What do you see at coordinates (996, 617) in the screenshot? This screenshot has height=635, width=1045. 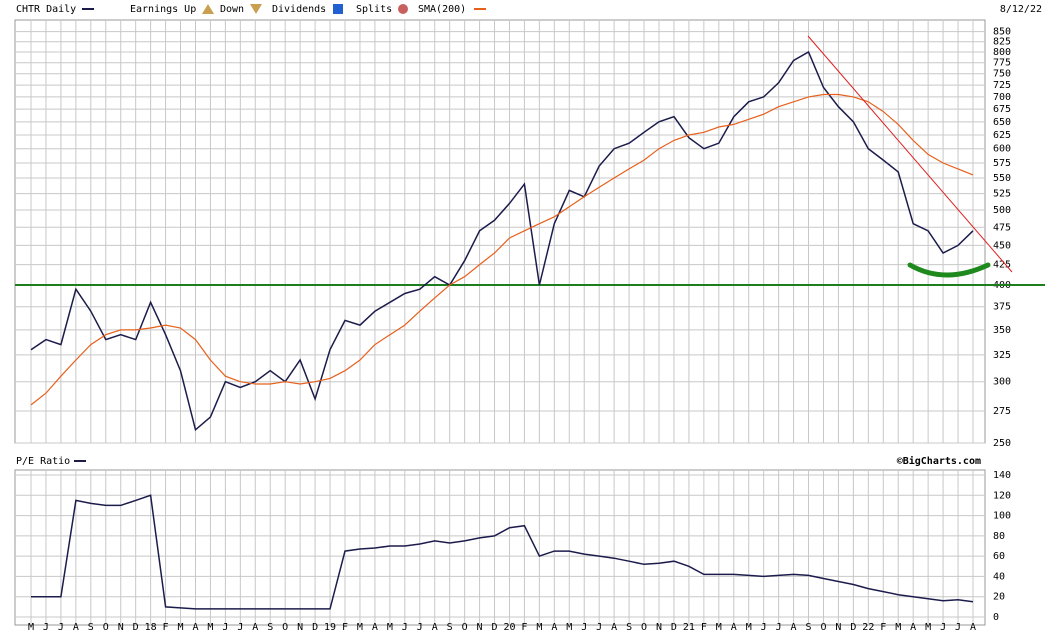 I see `y-tick-label: 0` at bounding box center [996, 617].